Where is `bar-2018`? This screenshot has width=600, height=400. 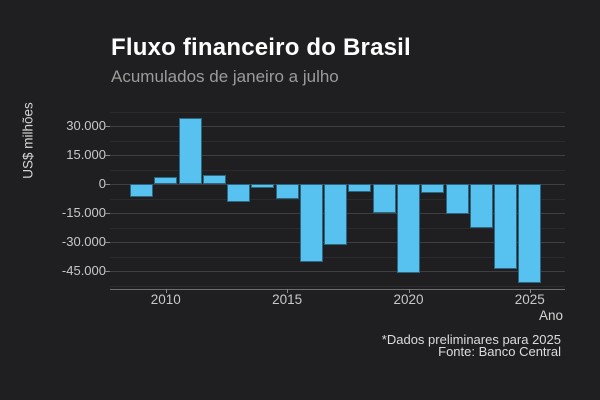 bar-2018 is located at coordinates (360, 188).